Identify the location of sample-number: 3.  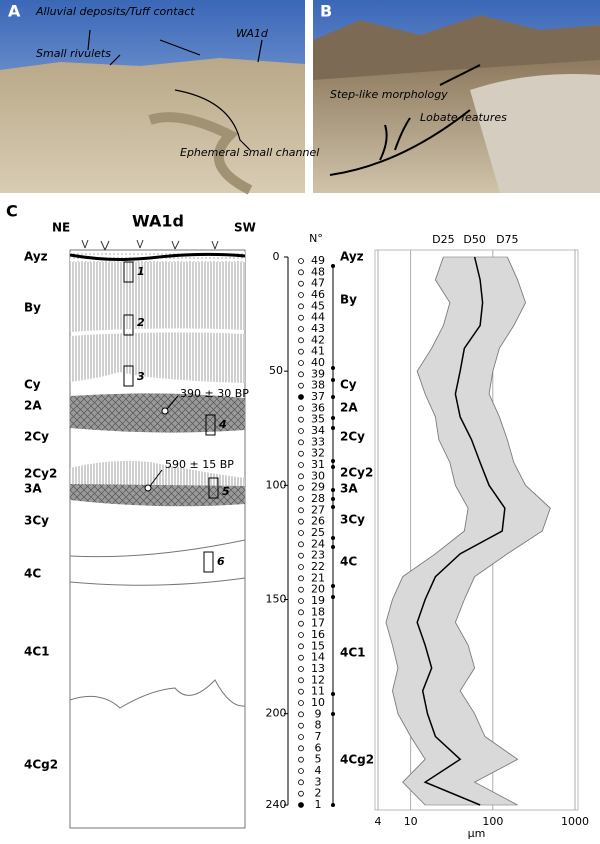
(318, 781).